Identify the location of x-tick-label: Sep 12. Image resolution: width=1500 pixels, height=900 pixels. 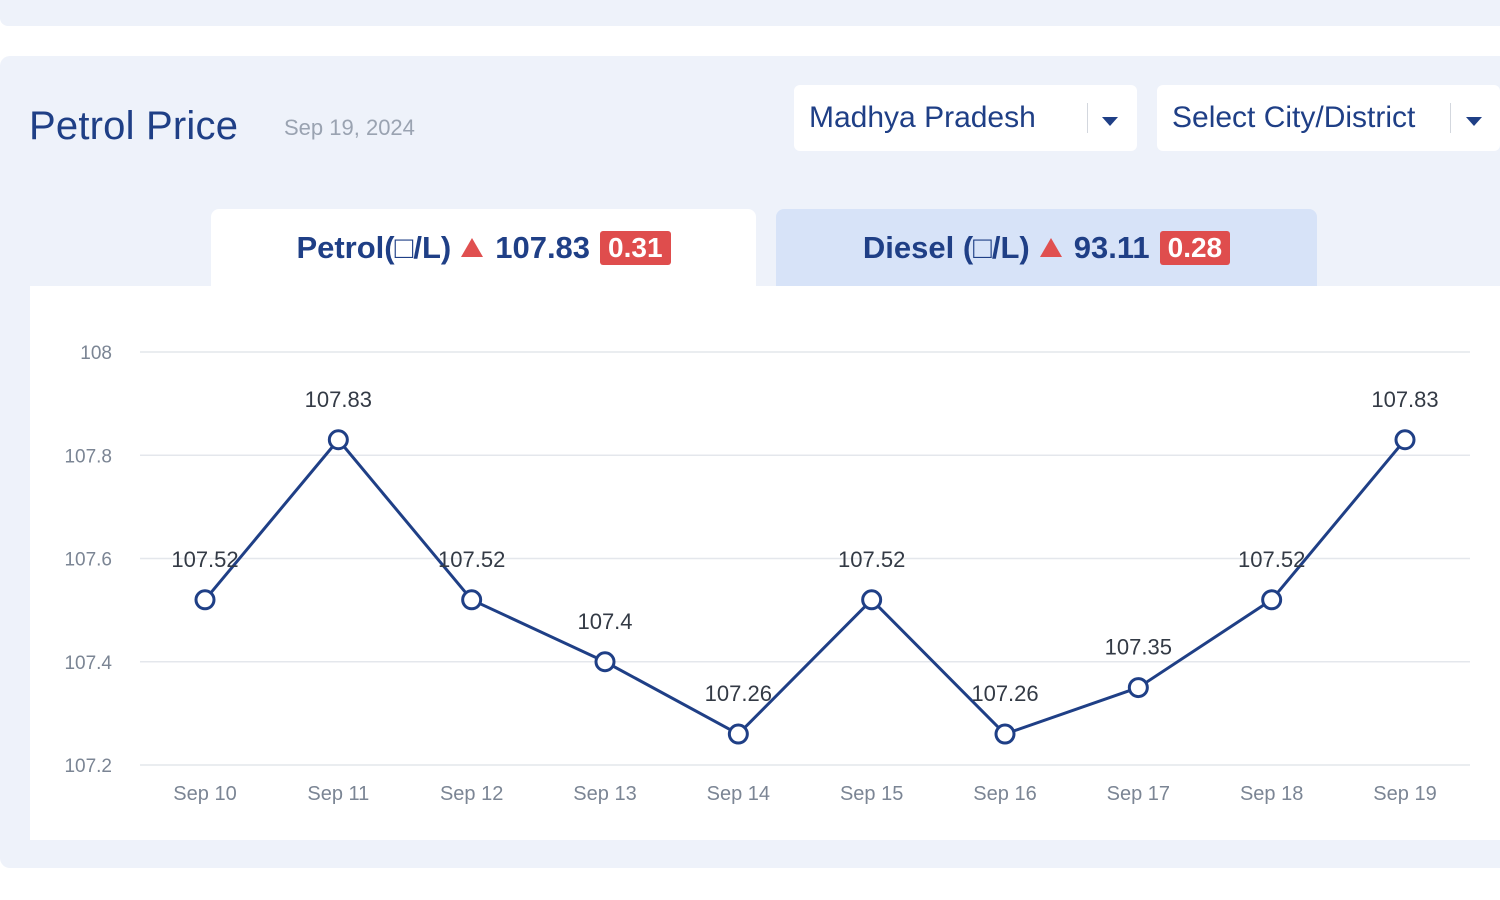
(471, 794).